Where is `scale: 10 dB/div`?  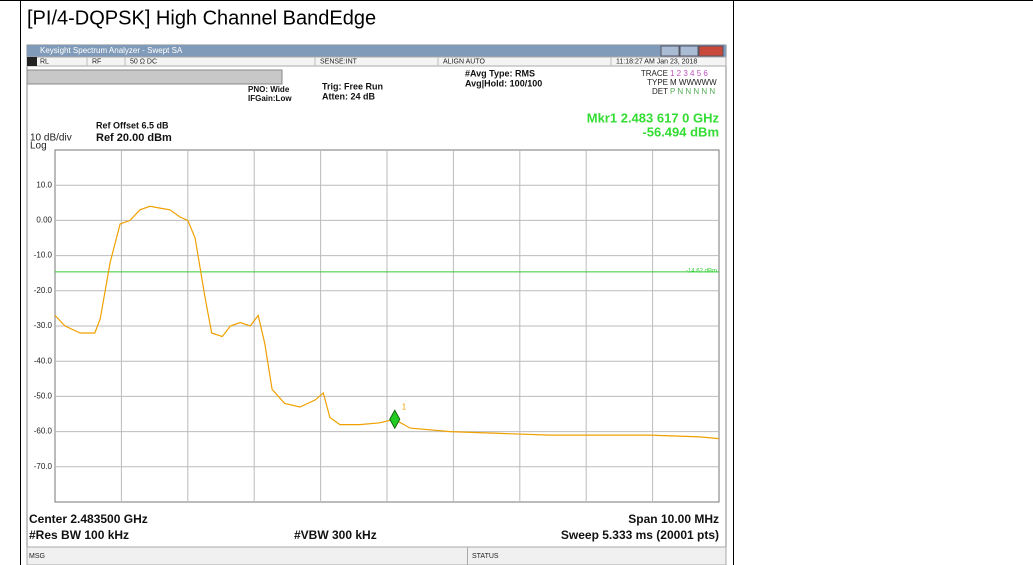 scale: 10 dB/div is located at coordinates (51, 138).